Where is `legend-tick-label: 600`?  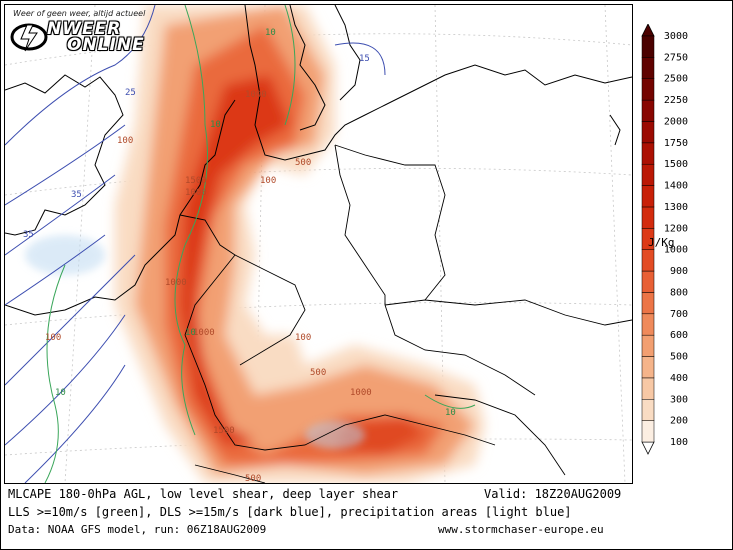
legend-tick-label: 600 is located at coordinates (679, 335).